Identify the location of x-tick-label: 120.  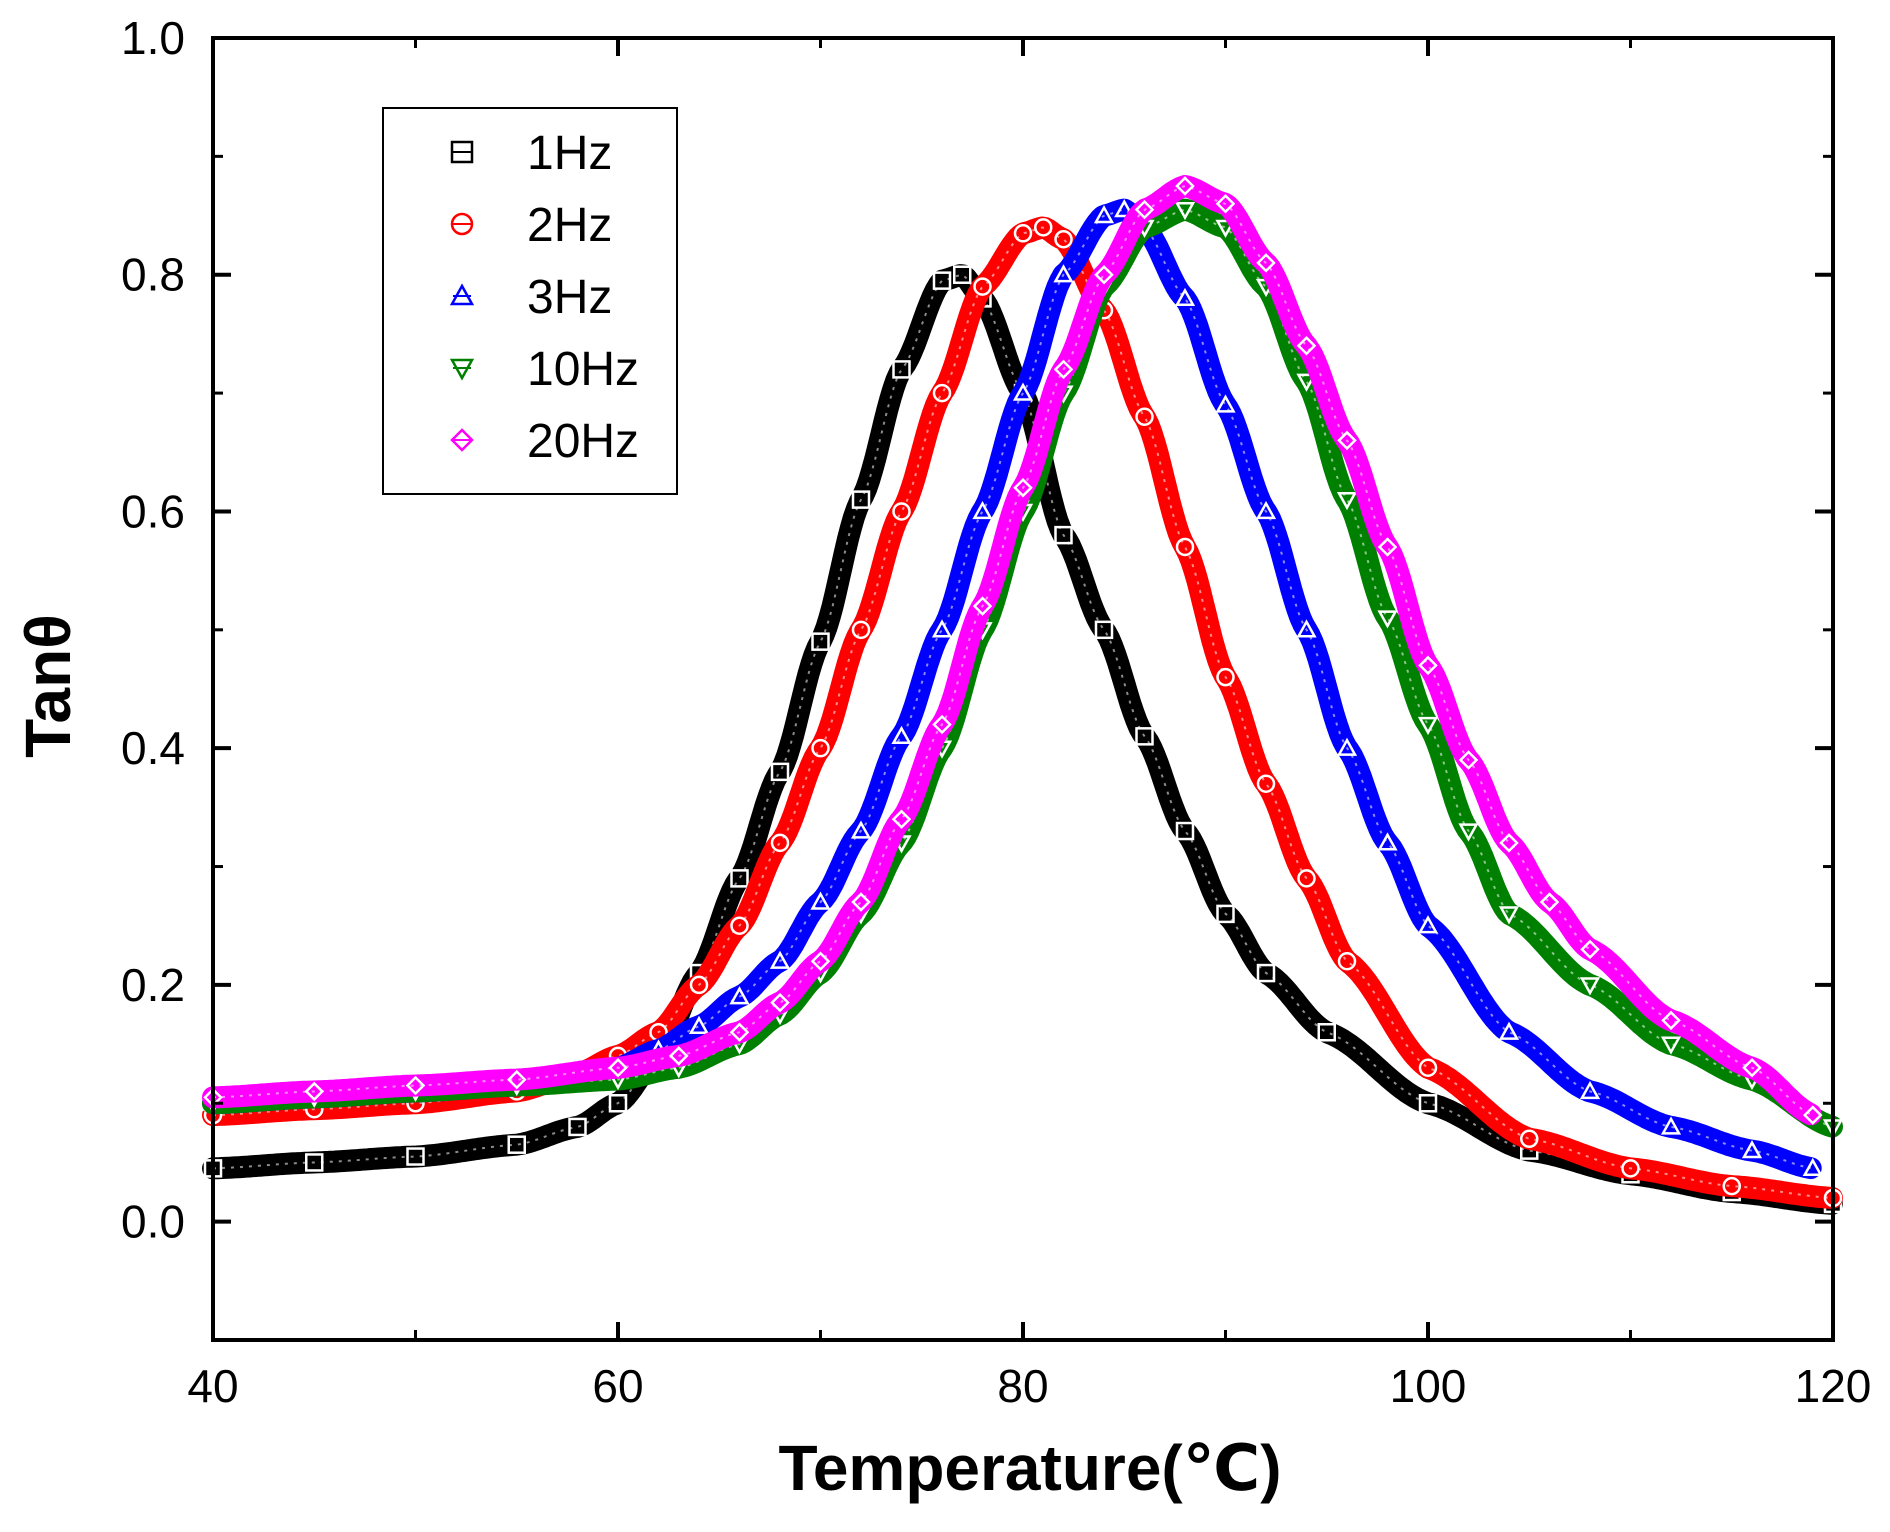
(1833, 1386).